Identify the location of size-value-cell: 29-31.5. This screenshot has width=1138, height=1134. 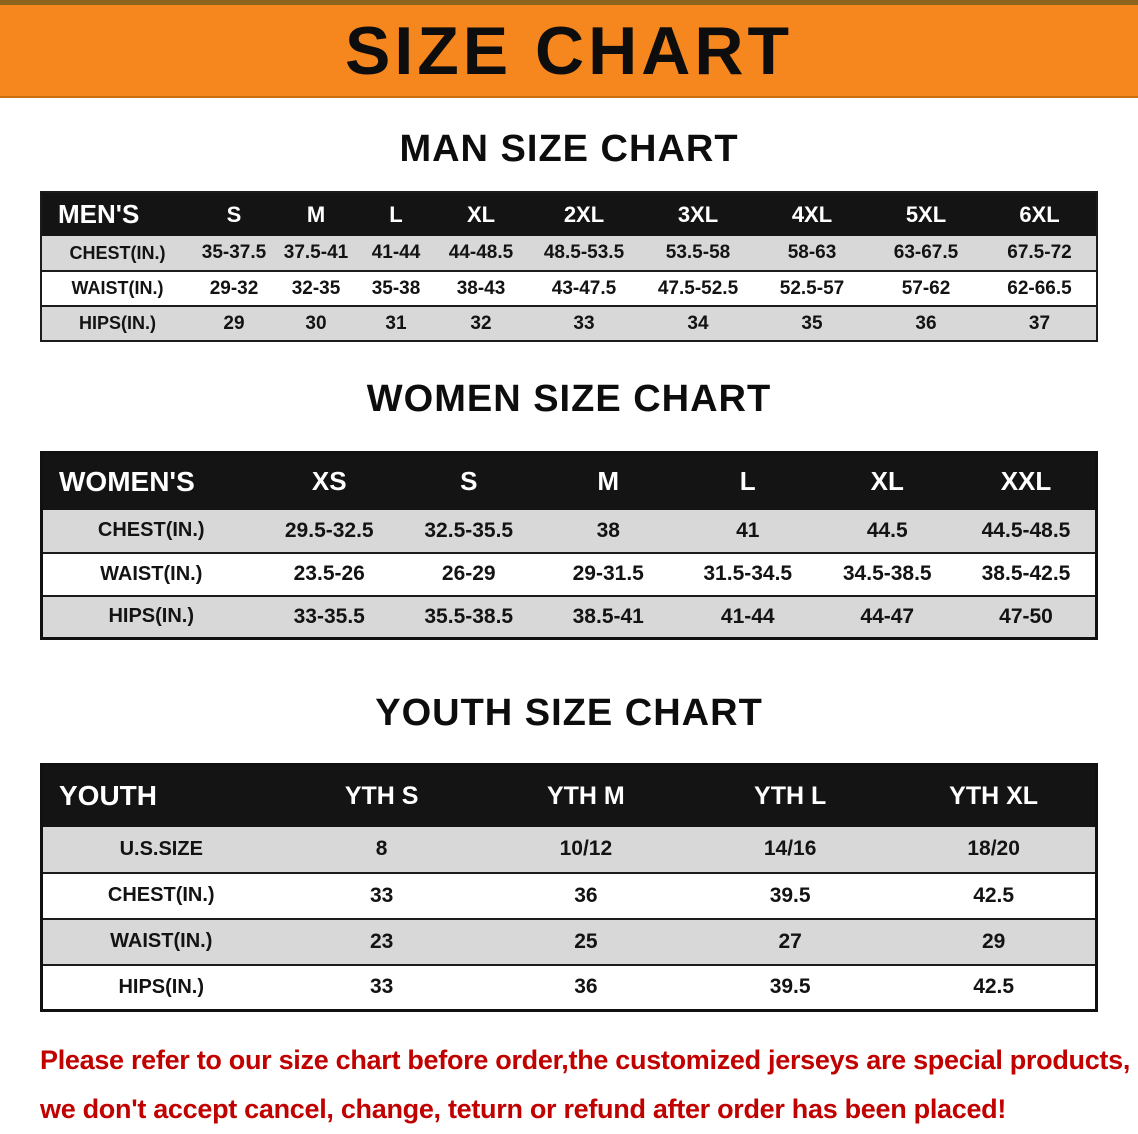
(608, 573).